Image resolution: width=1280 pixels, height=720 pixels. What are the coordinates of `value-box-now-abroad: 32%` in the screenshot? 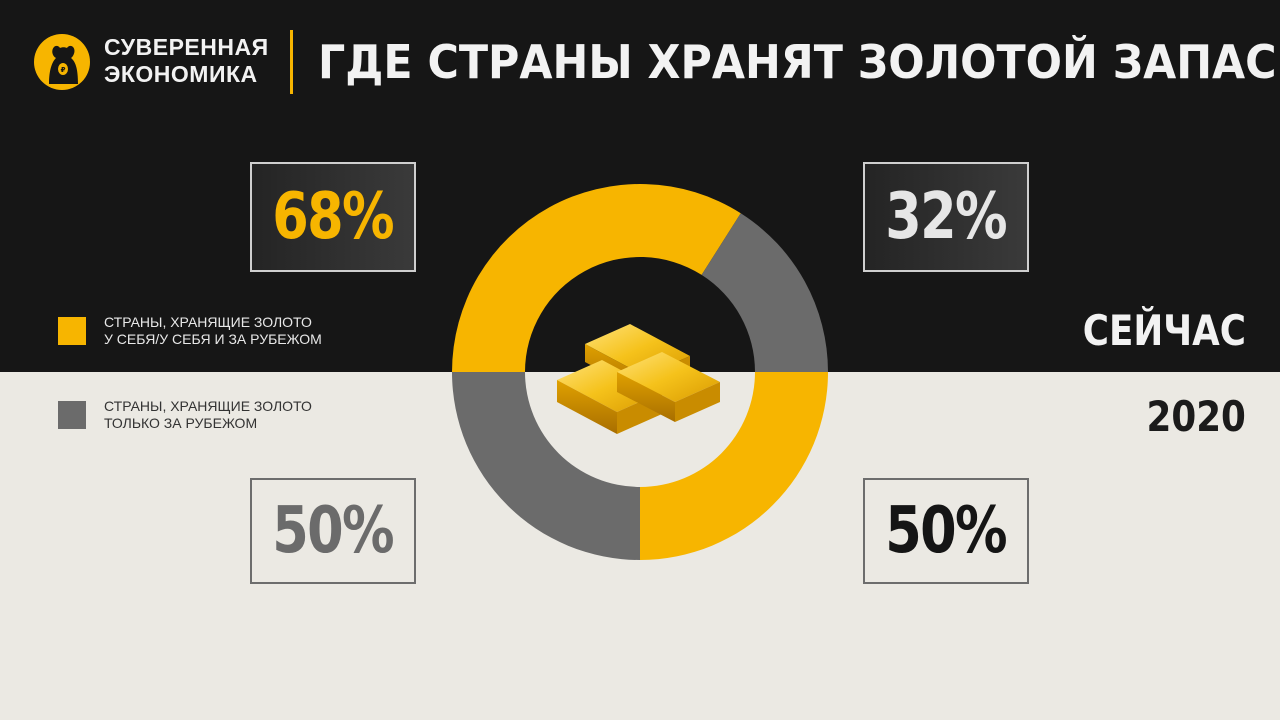 It's located at (946, 217).